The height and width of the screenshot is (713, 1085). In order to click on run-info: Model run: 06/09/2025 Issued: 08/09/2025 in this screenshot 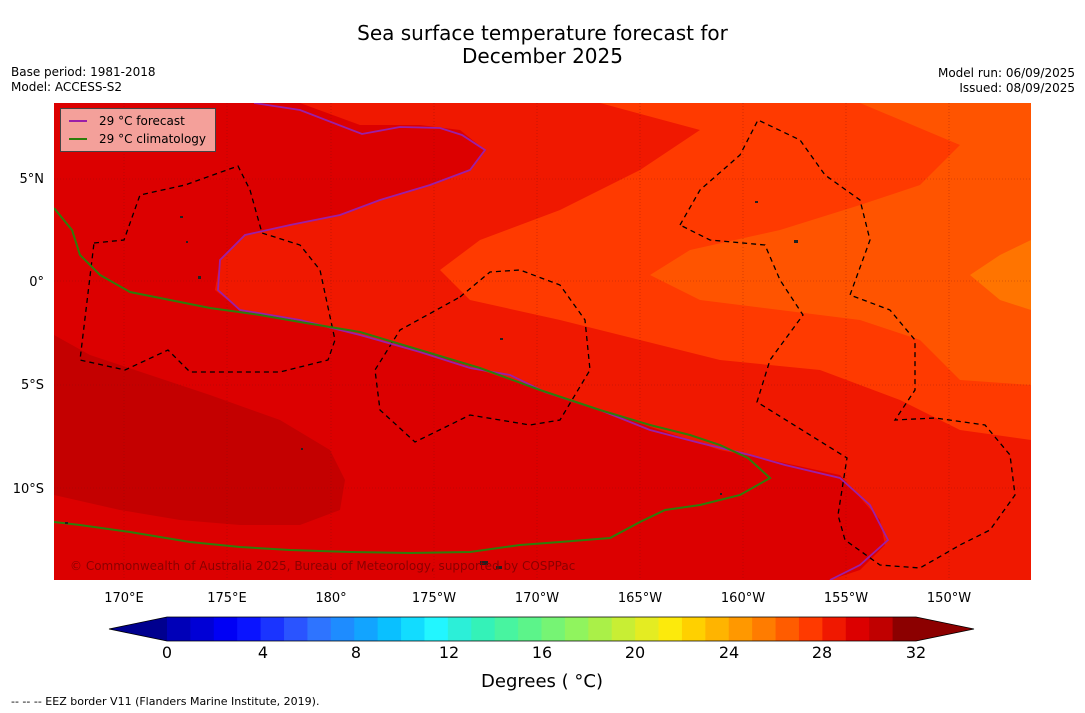, I will do `click(1006, 81)`.